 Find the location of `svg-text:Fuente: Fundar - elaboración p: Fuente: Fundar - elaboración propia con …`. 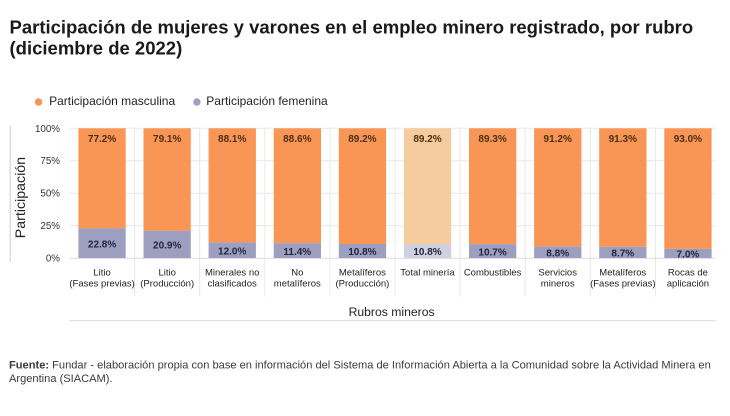

svg-text:Fuente: Fundar - elaboración p: Fuente: Fundar - elaboración propia con … is located at coordinates (360, 365).